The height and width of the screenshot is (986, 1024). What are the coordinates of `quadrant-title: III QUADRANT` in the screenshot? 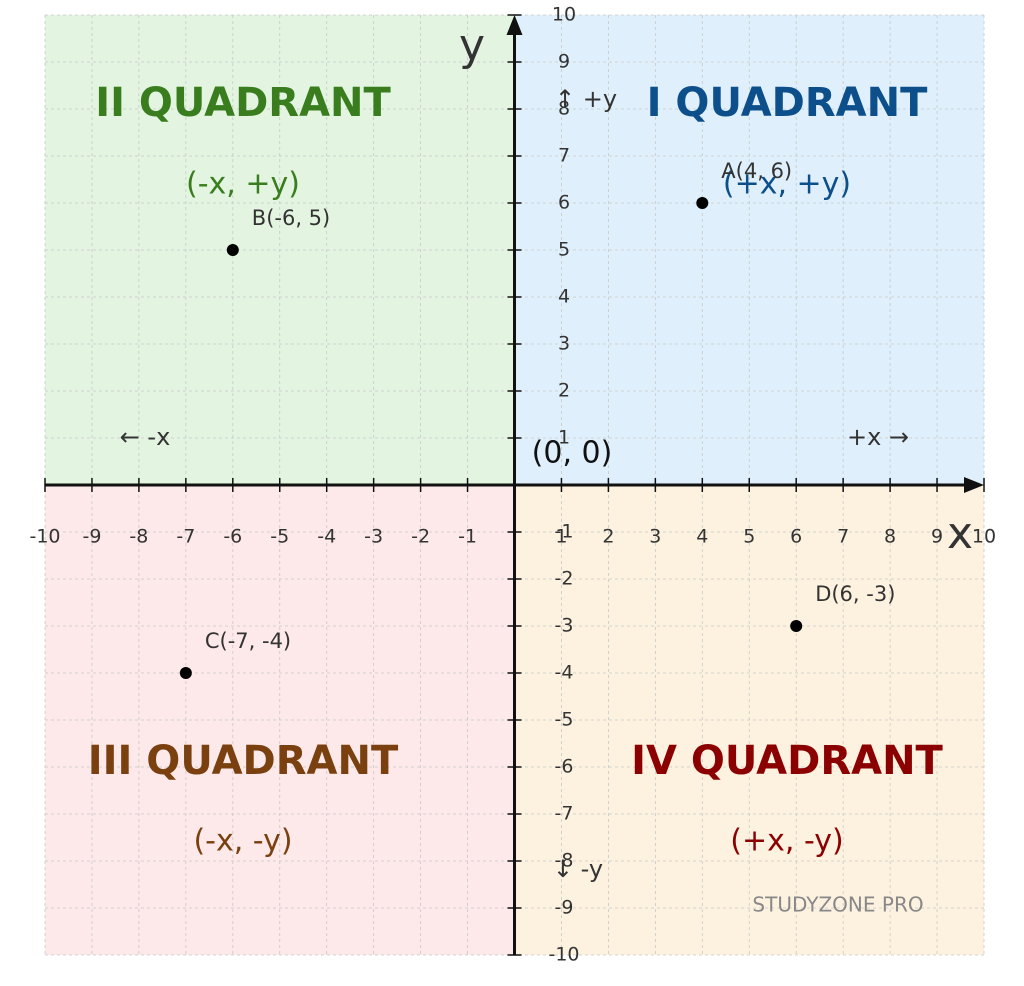 It's located at (243, 761).